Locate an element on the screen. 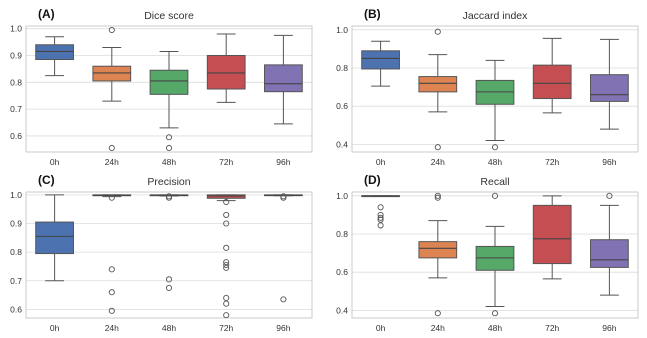 This screenshot has height=338, width=647. panel-title: Dice score is located at coordinates (169, 16).